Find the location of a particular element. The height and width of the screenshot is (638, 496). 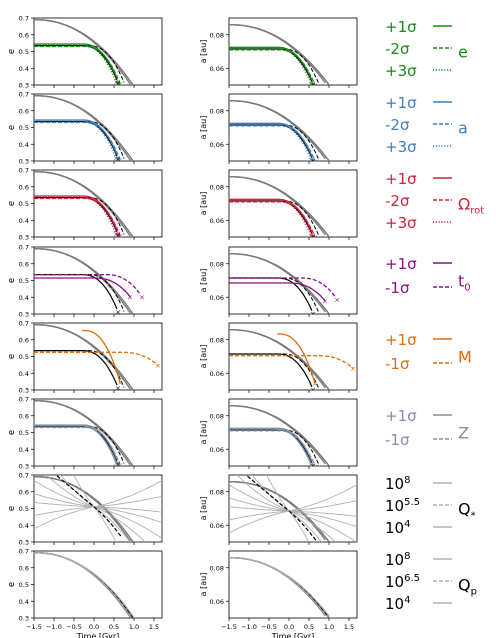

legend-entry-label: 106.5 is located at coordinates (402, 582).